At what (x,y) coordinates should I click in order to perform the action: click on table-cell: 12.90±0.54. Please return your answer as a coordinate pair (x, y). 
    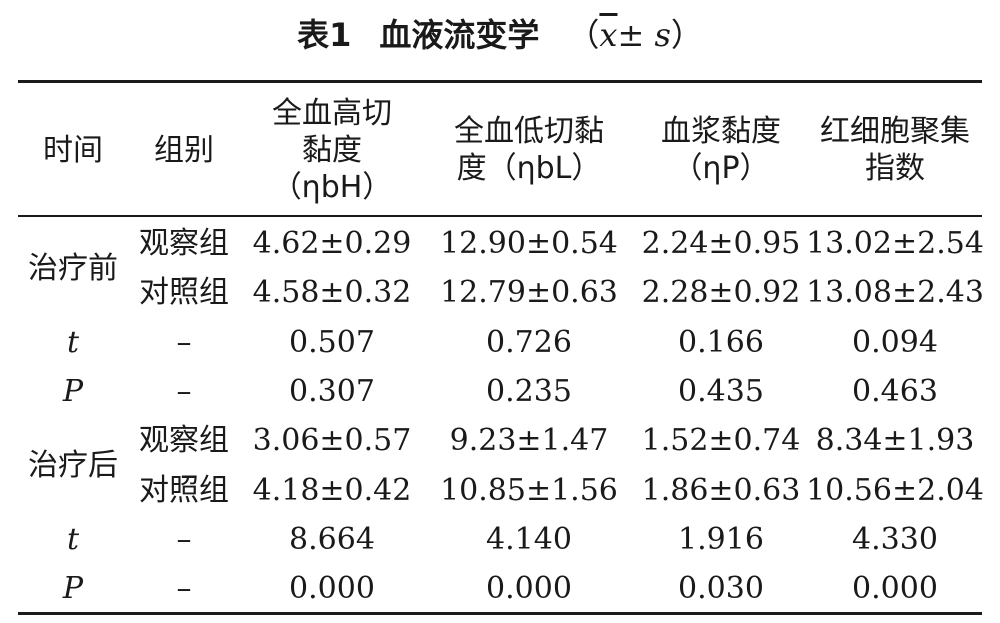
    Looking at the image, I should click on (529, 244).